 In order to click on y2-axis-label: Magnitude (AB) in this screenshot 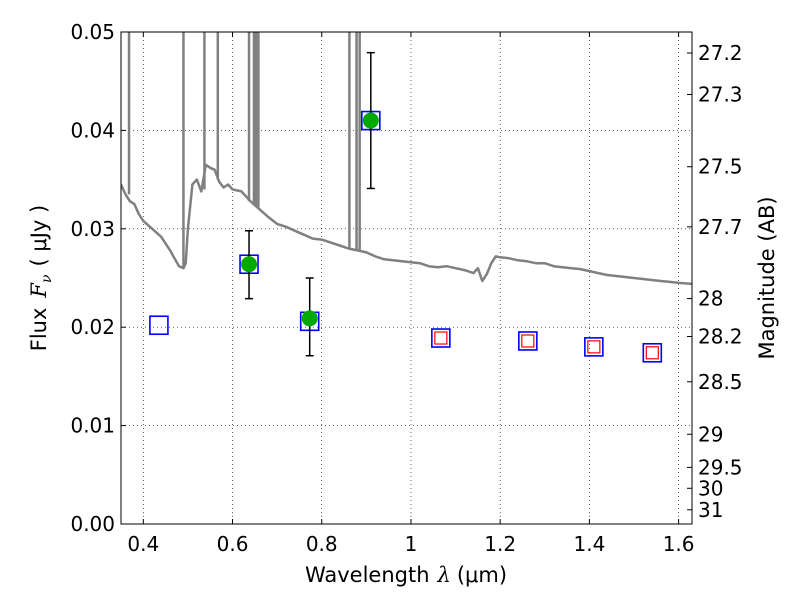, I will do `click(767, 277)`.